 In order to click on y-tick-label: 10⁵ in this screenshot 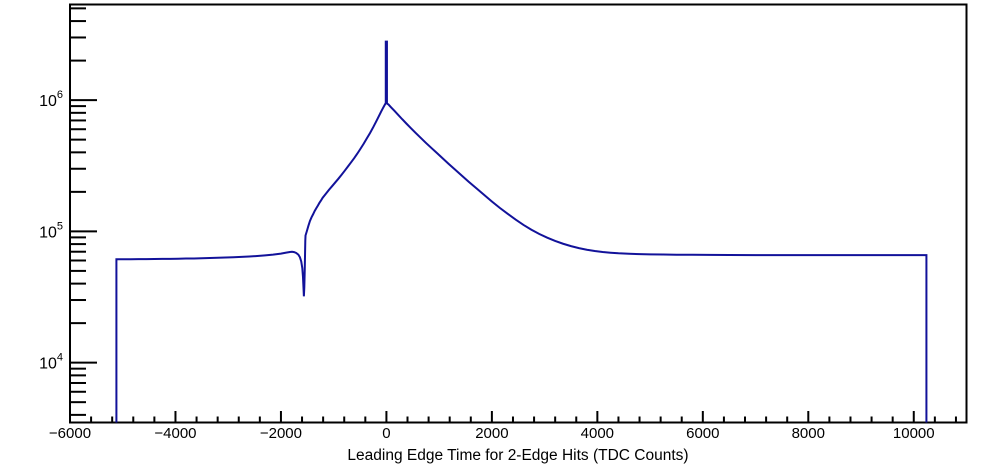, I will do `click(51, 230)`.